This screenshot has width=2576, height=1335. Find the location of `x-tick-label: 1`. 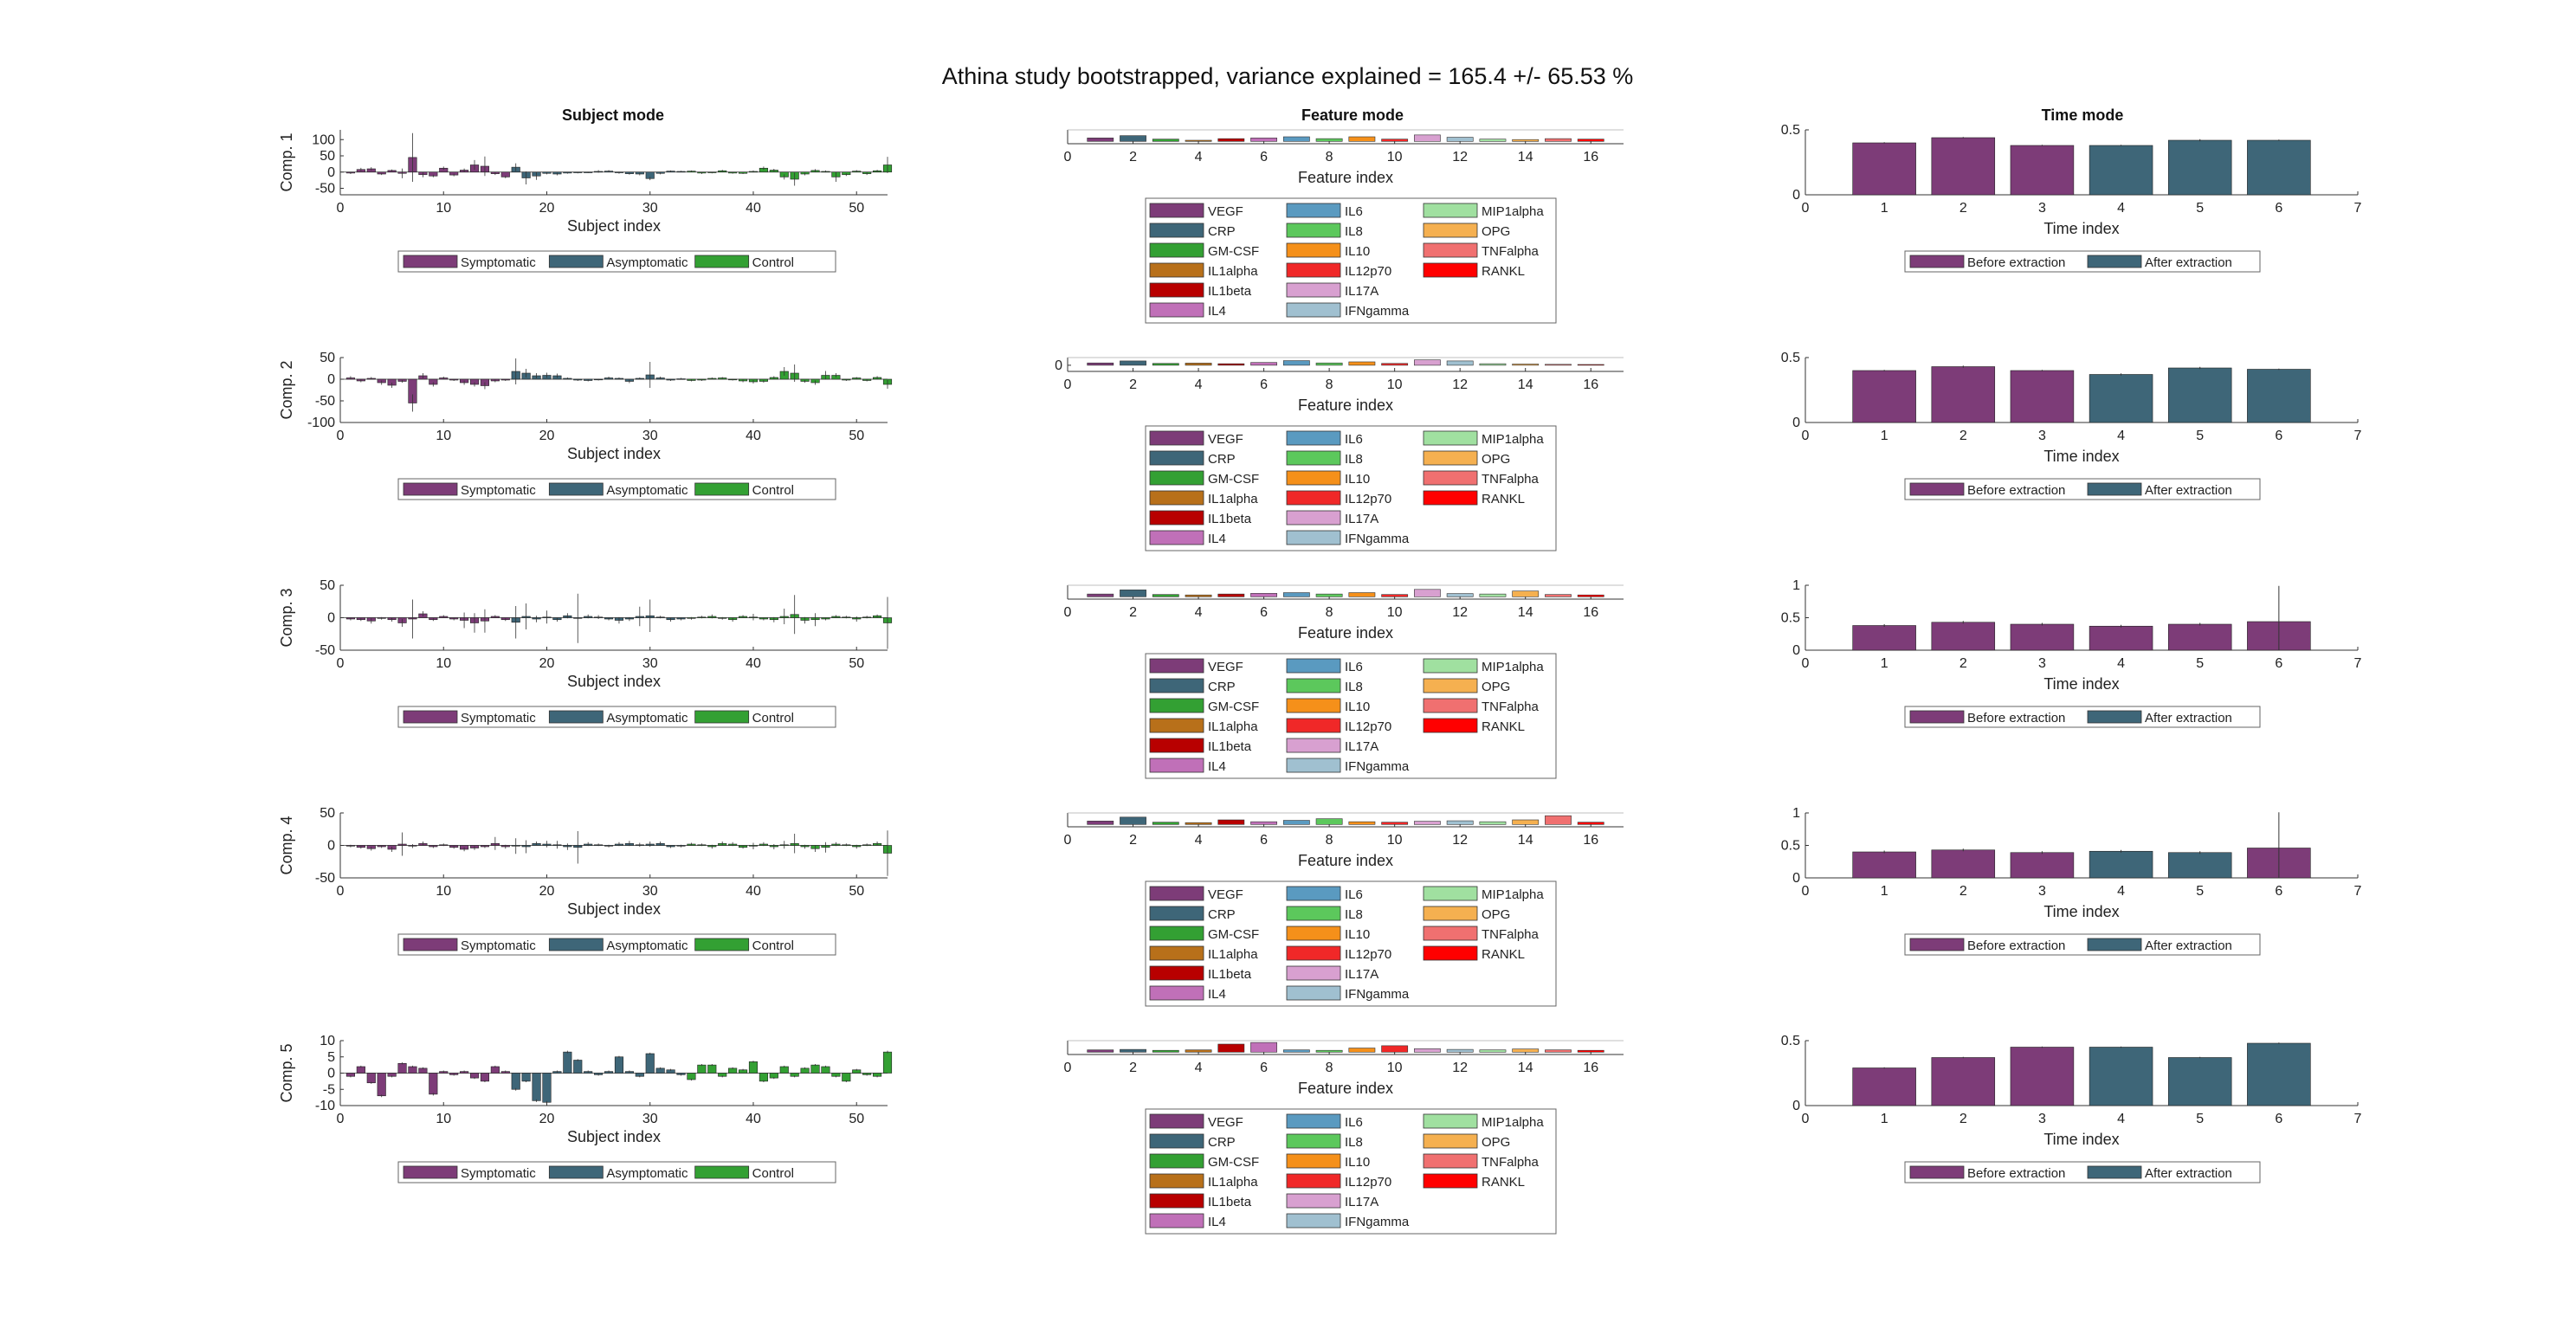

x-tick-label: 1 is located at coordinates (1885, 209).